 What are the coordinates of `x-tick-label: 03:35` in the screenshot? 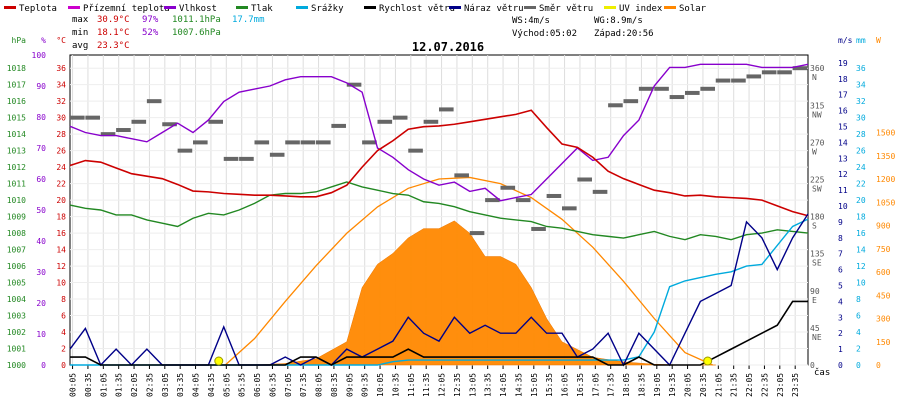 It's located at (180, 385).